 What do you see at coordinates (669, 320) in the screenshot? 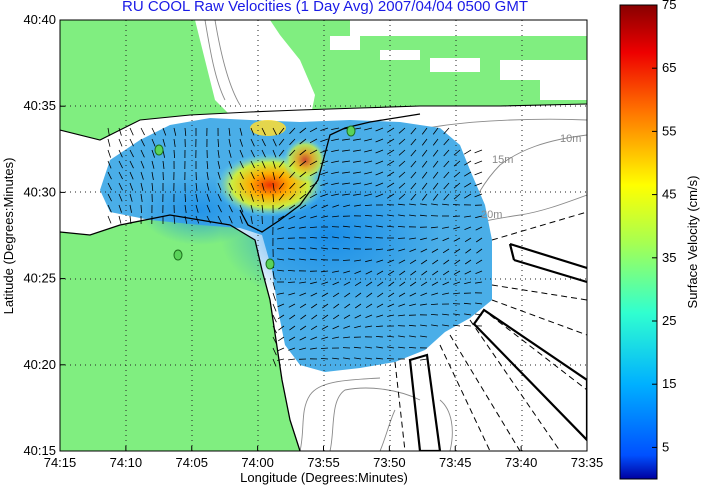
I see `colorbar-tick-label: 25` at bounding box center [669, 320].